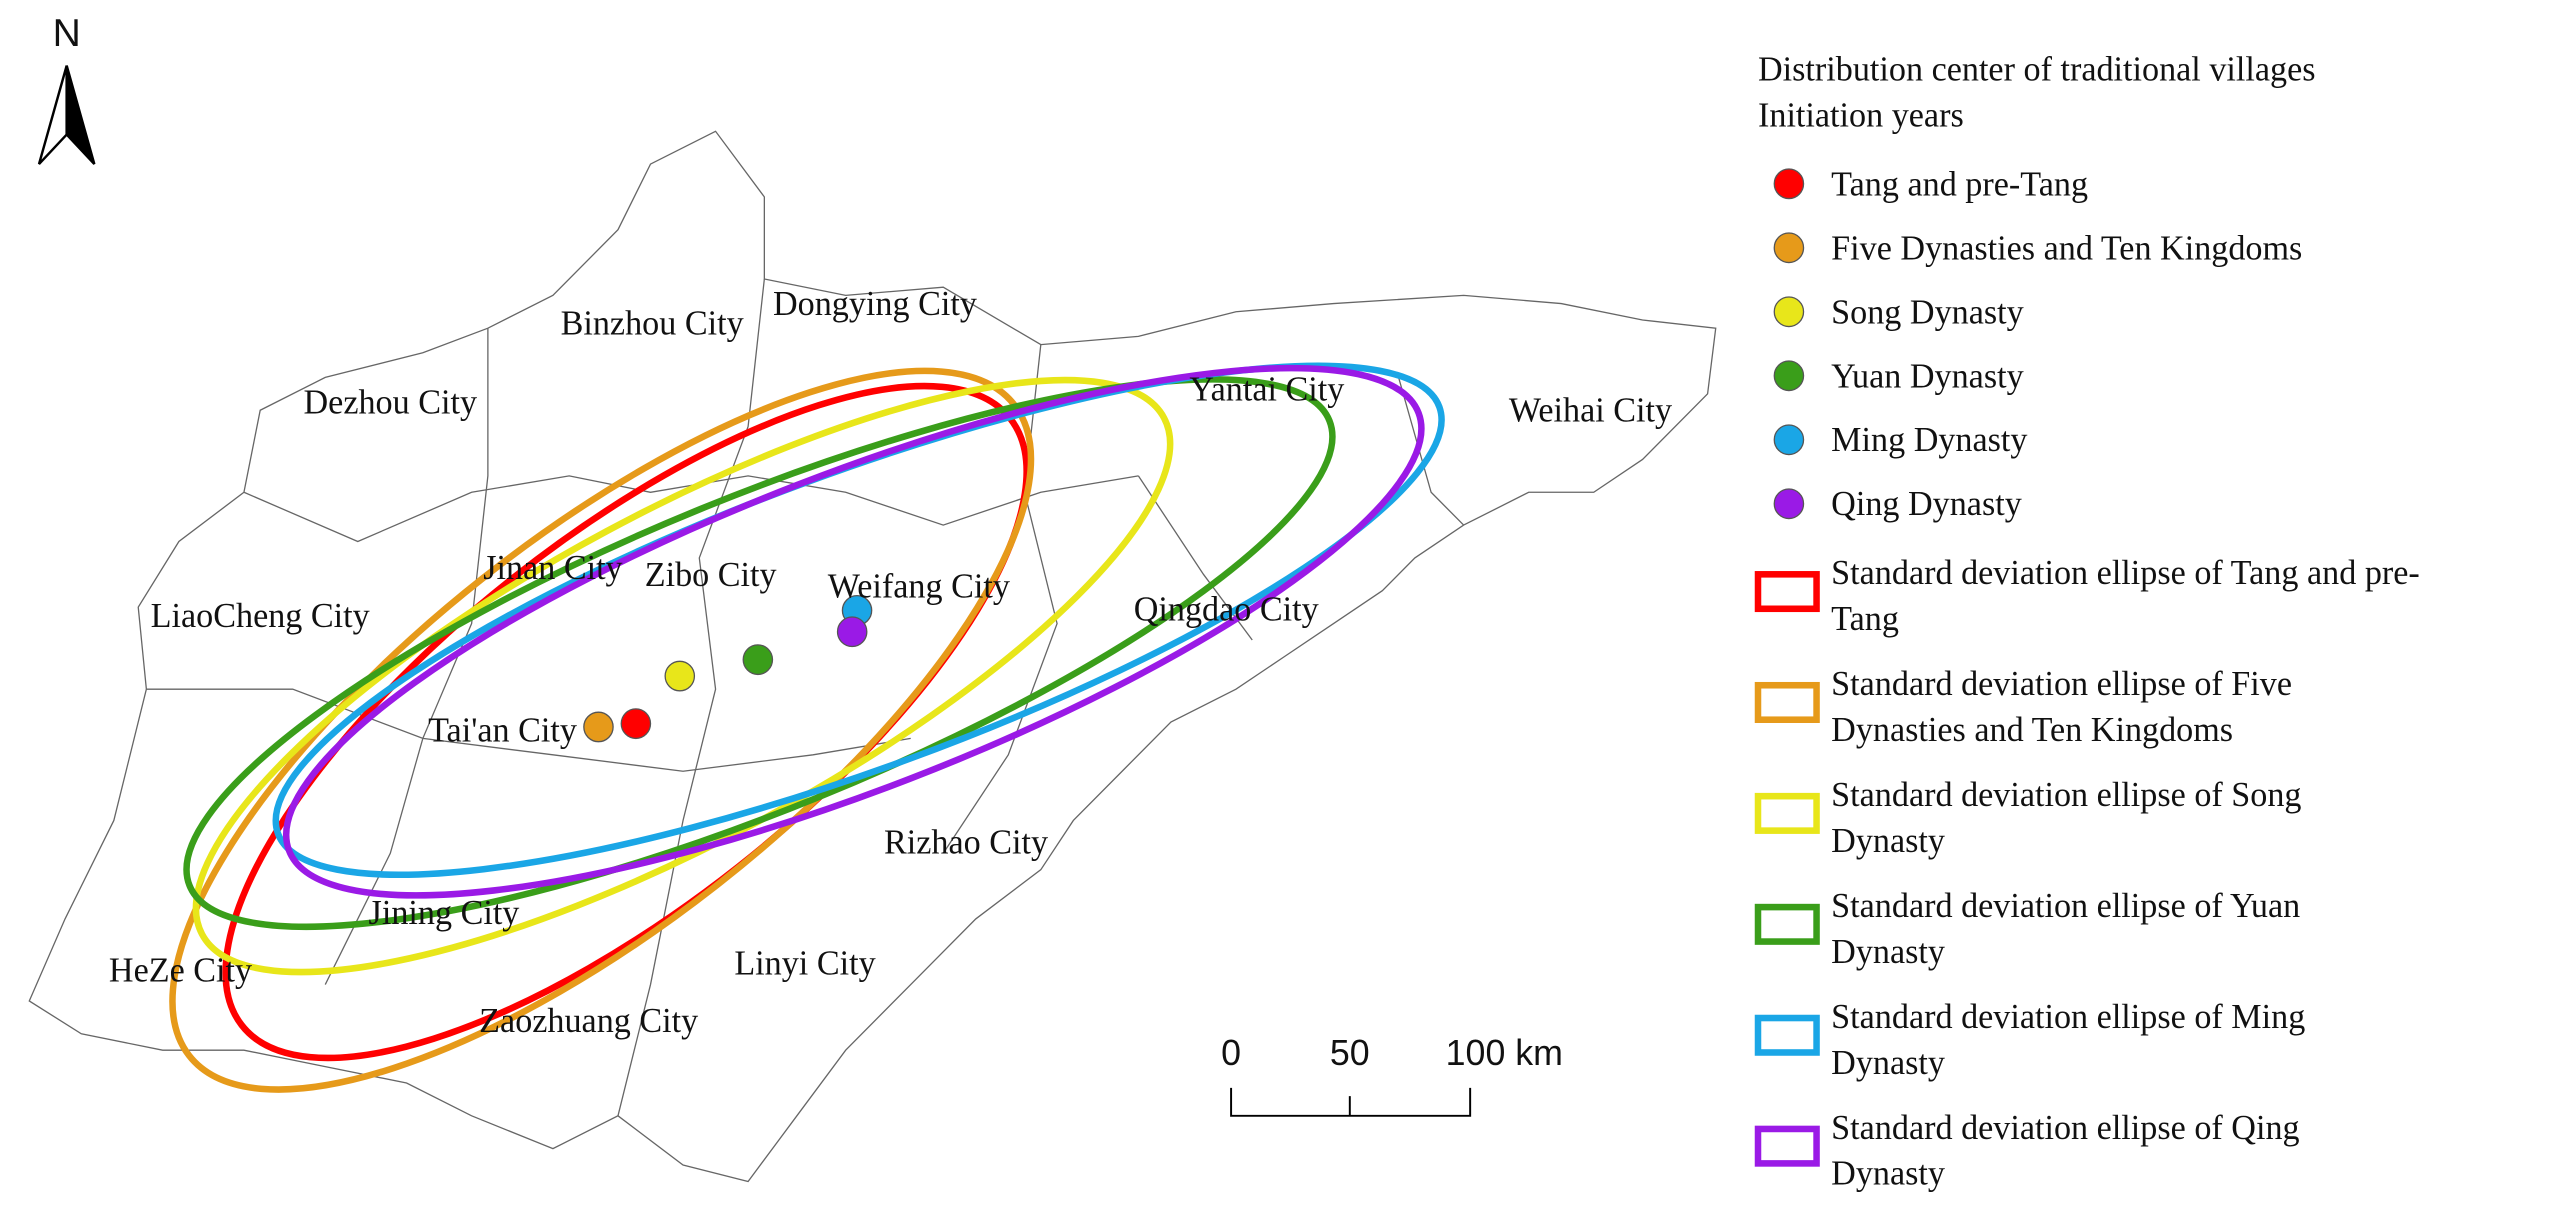 The image size is (2550, 1211). What do you see at coordinates (1927, 312) in the screenshot?
I see `legend-label: Song Dynasty` at bounding box center [1927, 312].